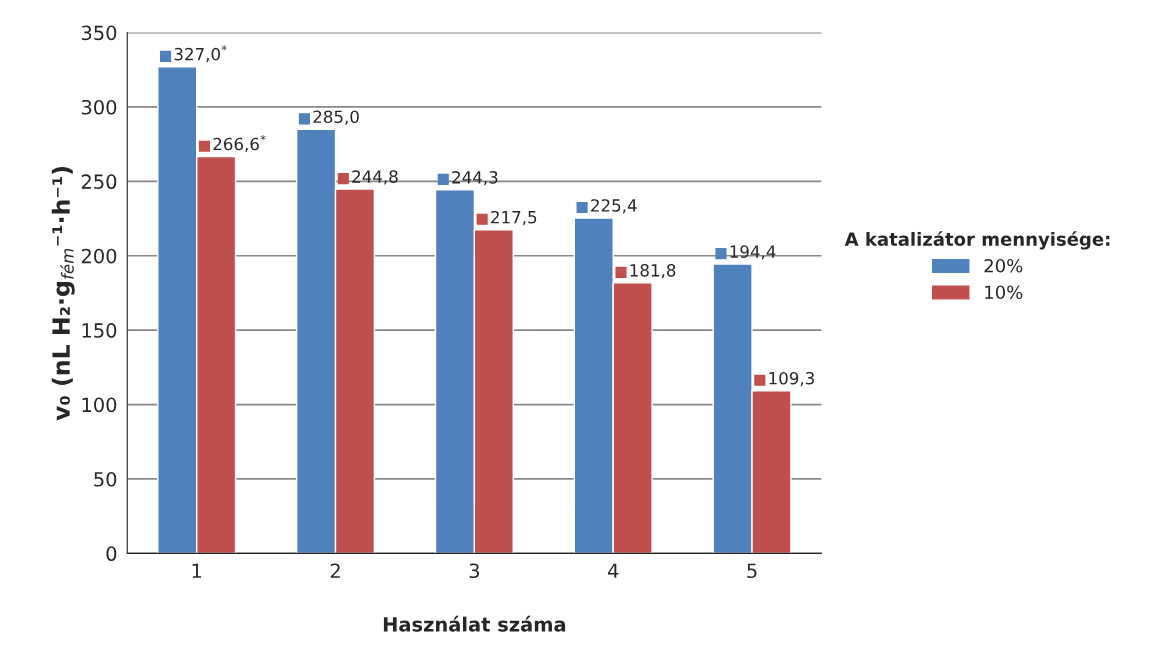  I want to click on data-label: 327,0$^{*}$, so click(200, 54).